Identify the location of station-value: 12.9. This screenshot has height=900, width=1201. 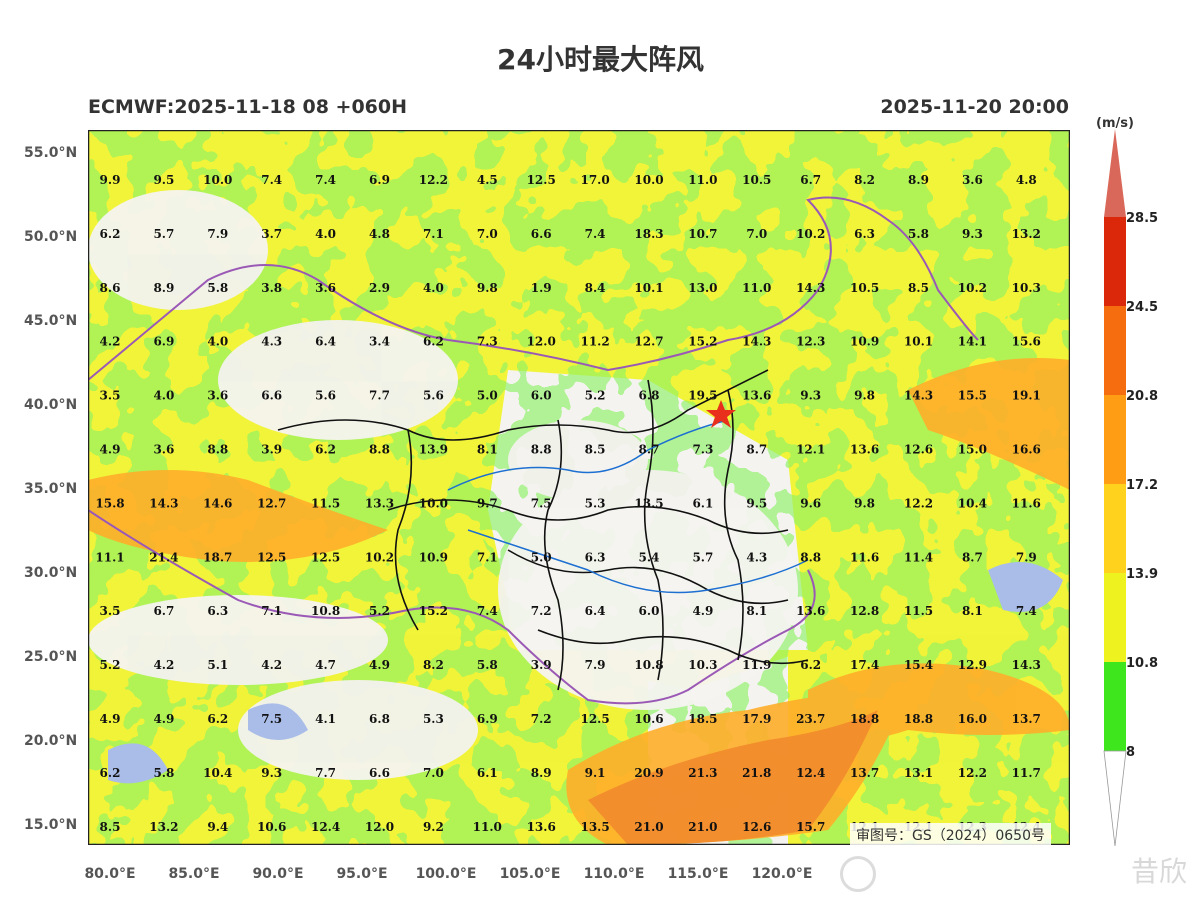
(972, 665).